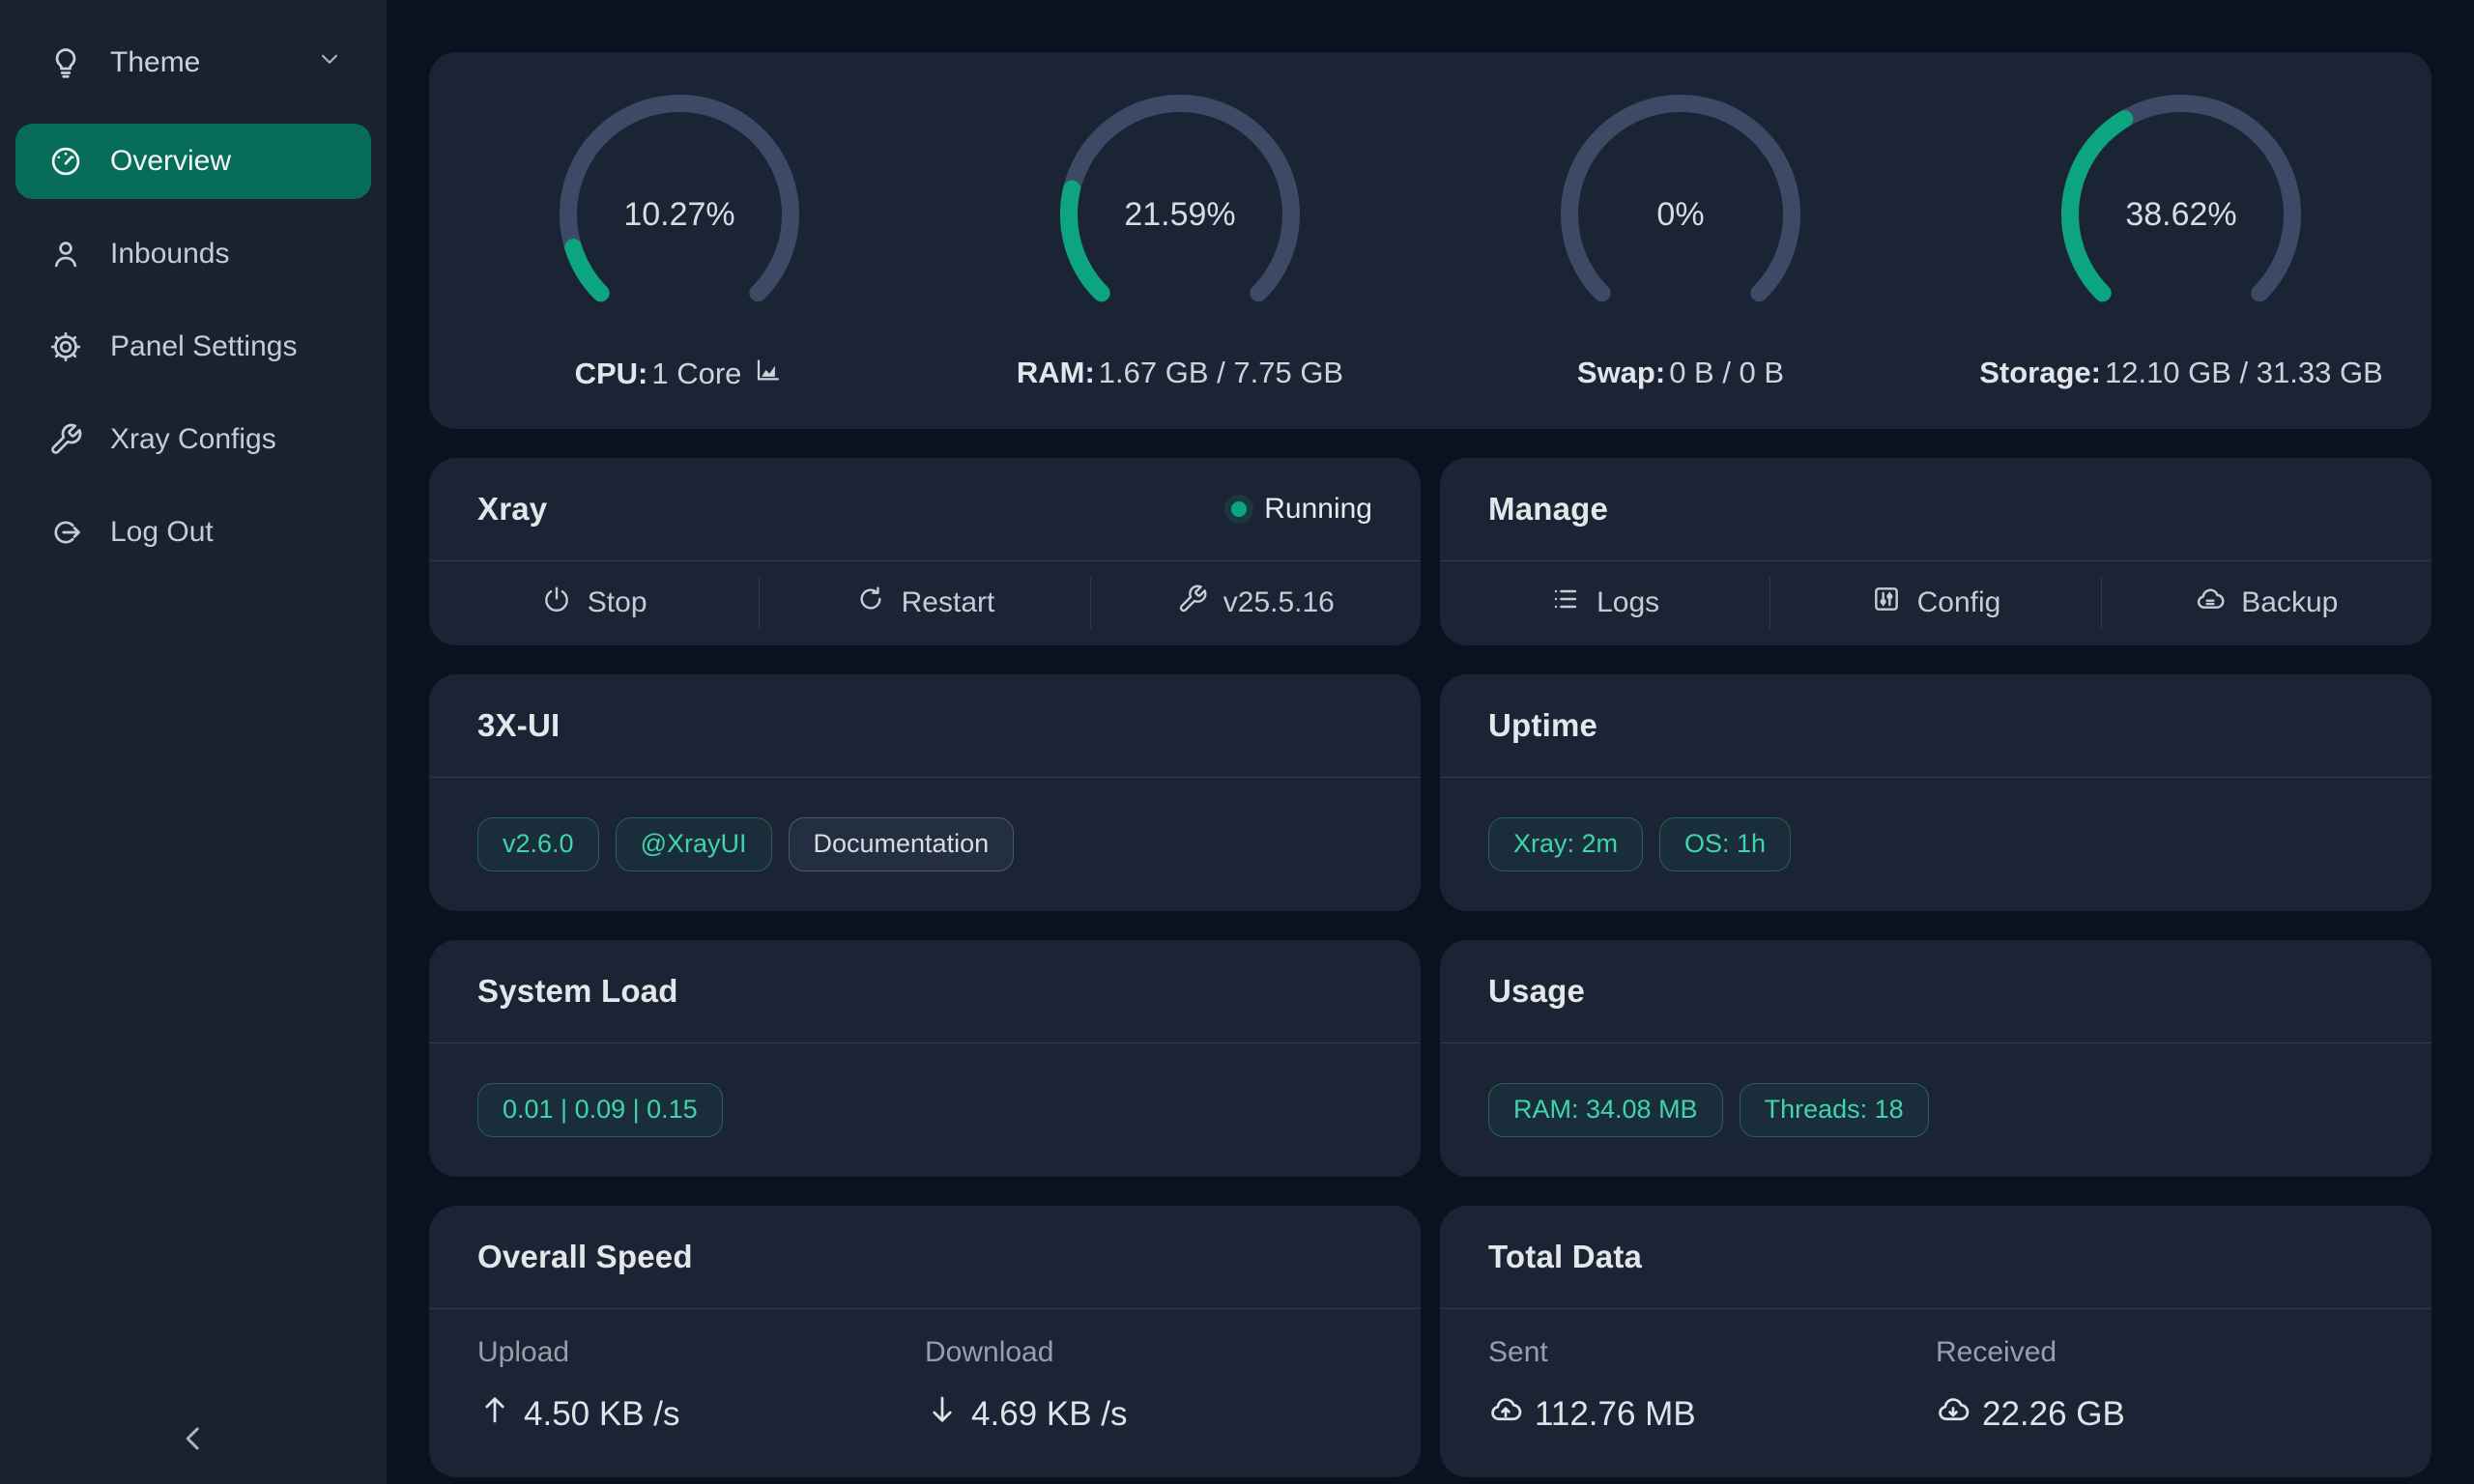 The width and height of the screenshot is (2474, 1484). What do you see at coordinates (67, 532) in the screenshot?
I see `logout-icon` at bounding box center [67, 532].